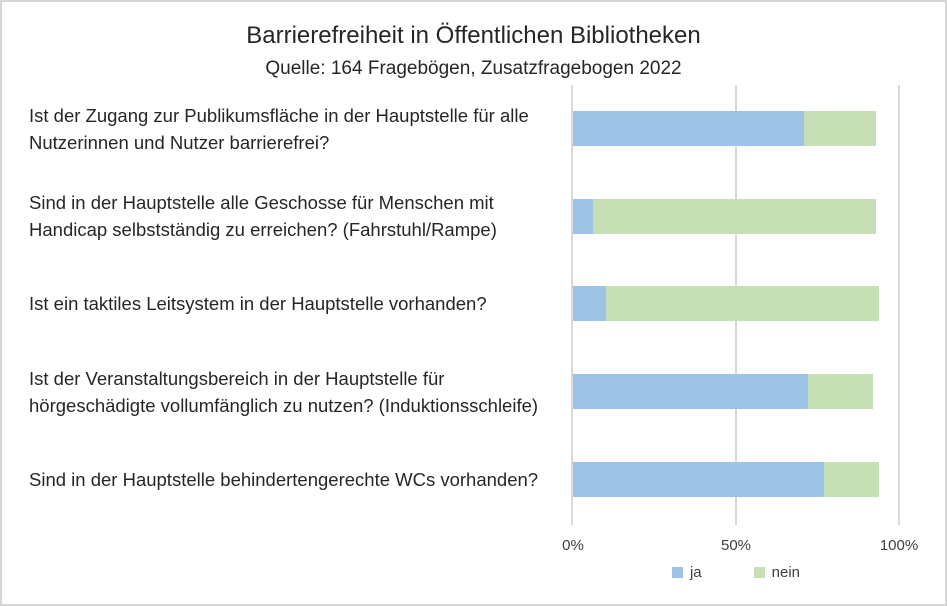 The image size is (947, 606). I want to click on legend: ja nein, so click(736, 572).